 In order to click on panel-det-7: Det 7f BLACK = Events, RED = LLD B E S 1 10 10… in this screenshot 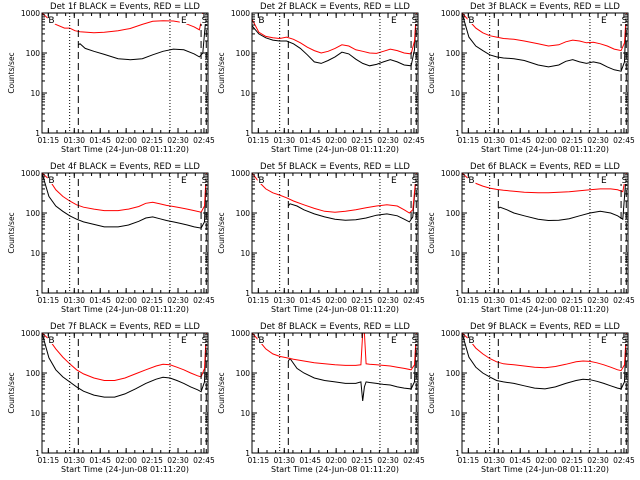, I will do `click(111, 398)`.